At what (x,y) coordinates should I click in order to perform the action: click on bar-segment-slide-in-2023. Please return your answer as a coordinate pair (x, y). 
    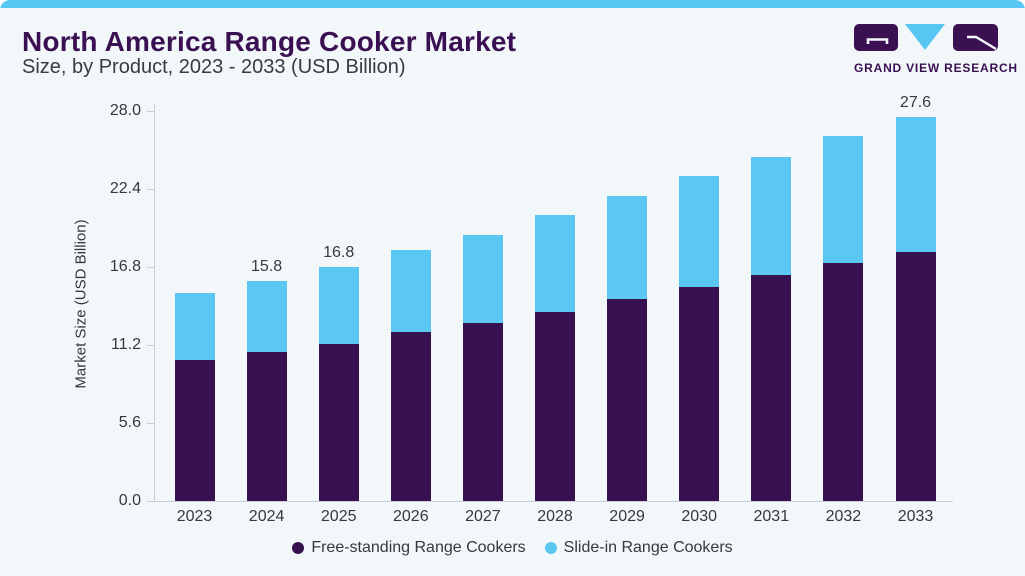
    Looking at the image, I should click on (194, 327).